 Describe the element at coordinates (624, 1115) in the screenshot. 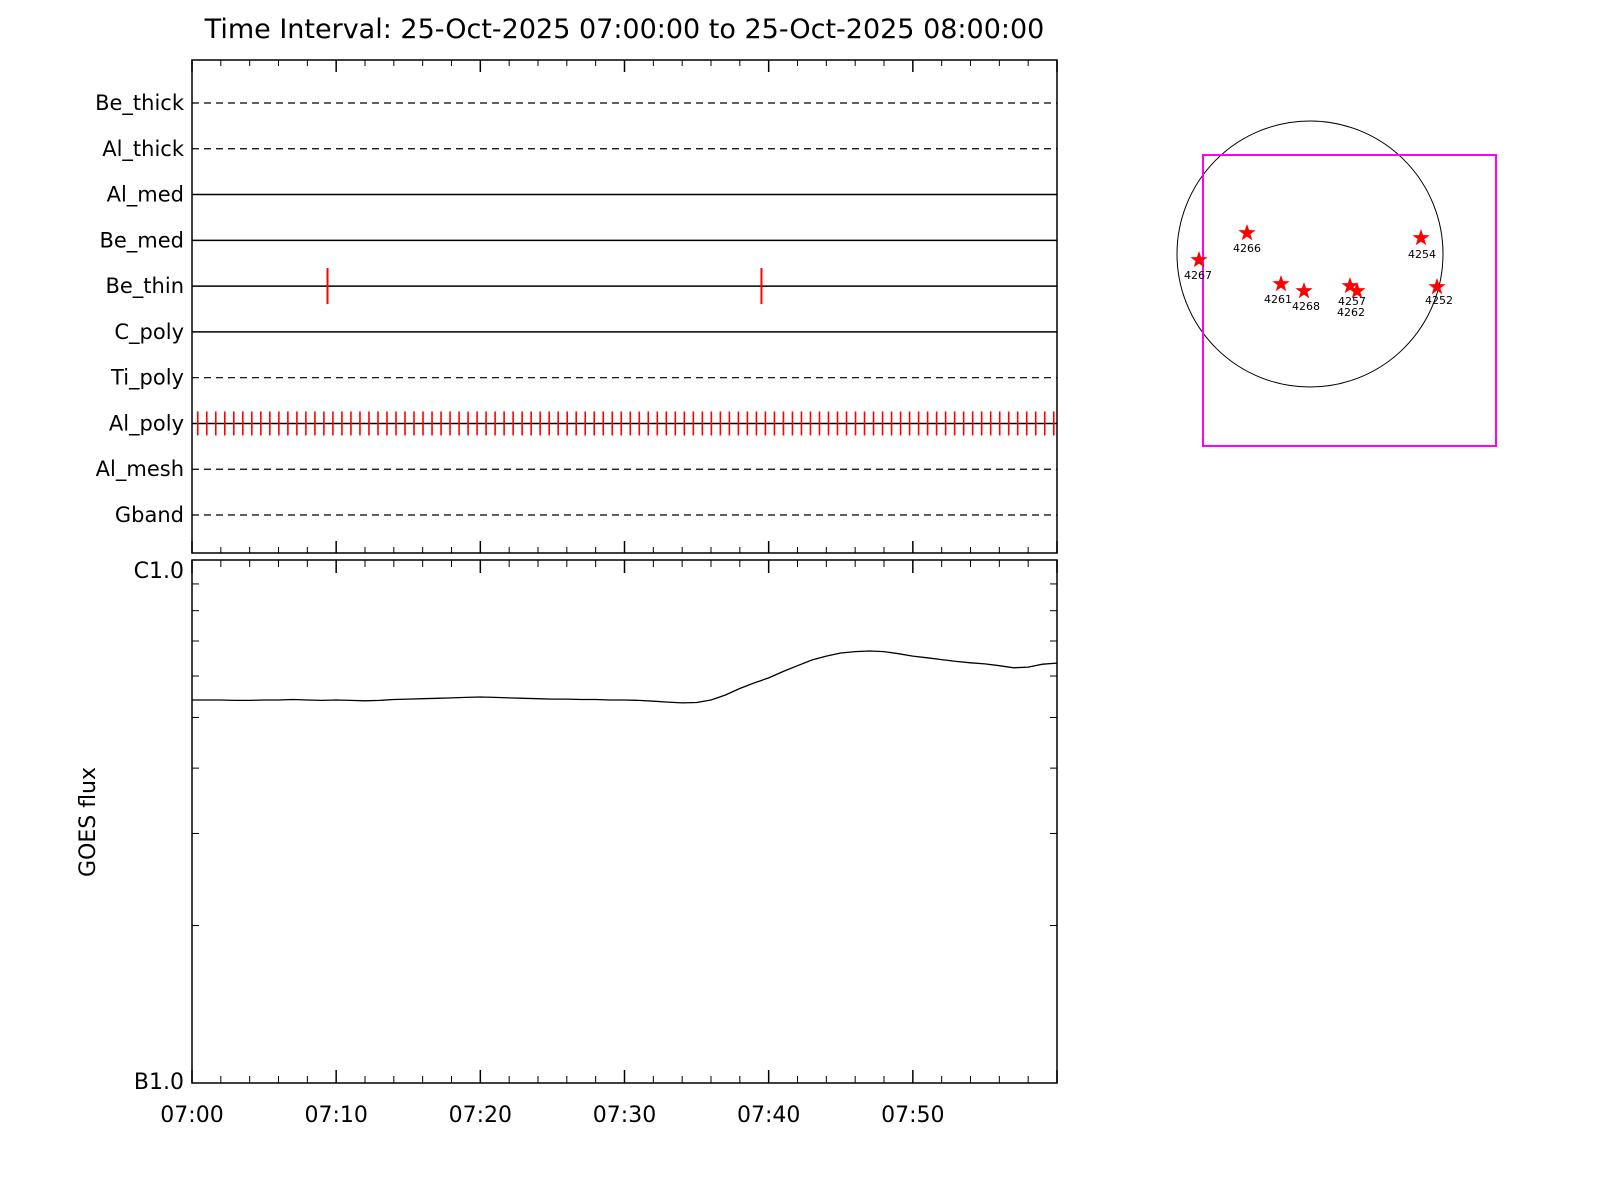

I see `x-axis-tick-label: 07:30` at that location.